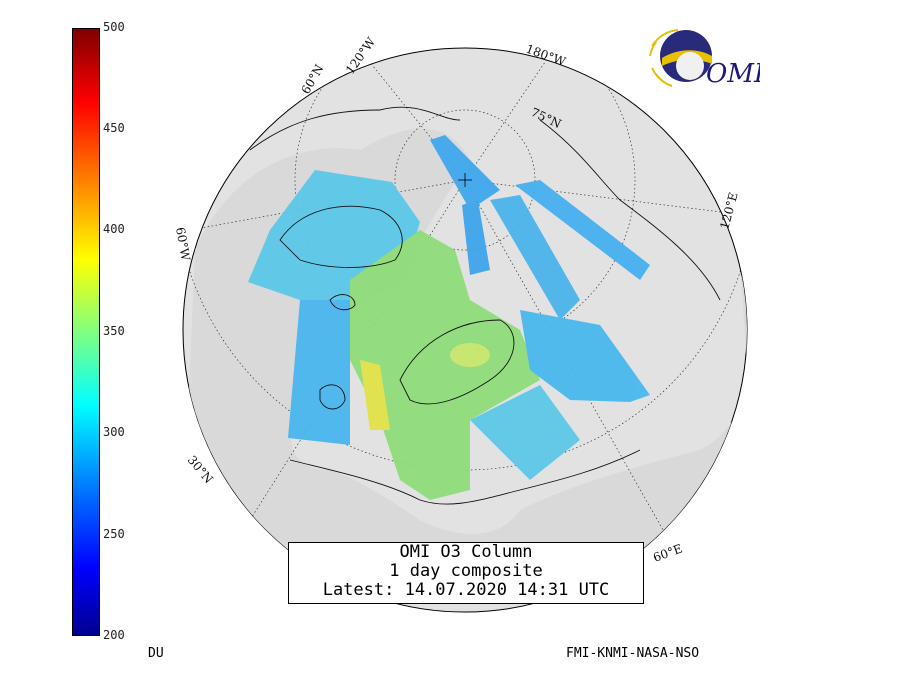  Describe the element at coordinates (114, 635) in the screenshot. I see `colorbar-tick-200: 200` at that location.